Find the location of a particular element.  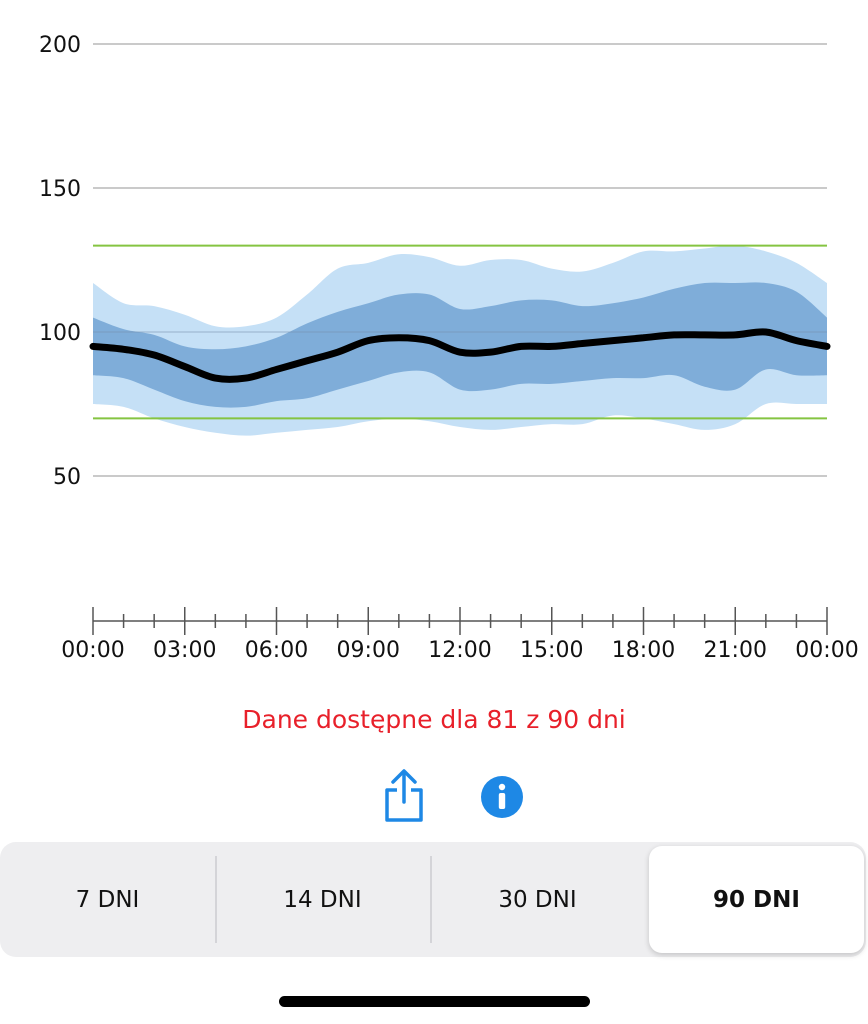

period-selector: 7 DNI 14 DNI 30 DNI 90 DNI is located at coordinates (433, 899).